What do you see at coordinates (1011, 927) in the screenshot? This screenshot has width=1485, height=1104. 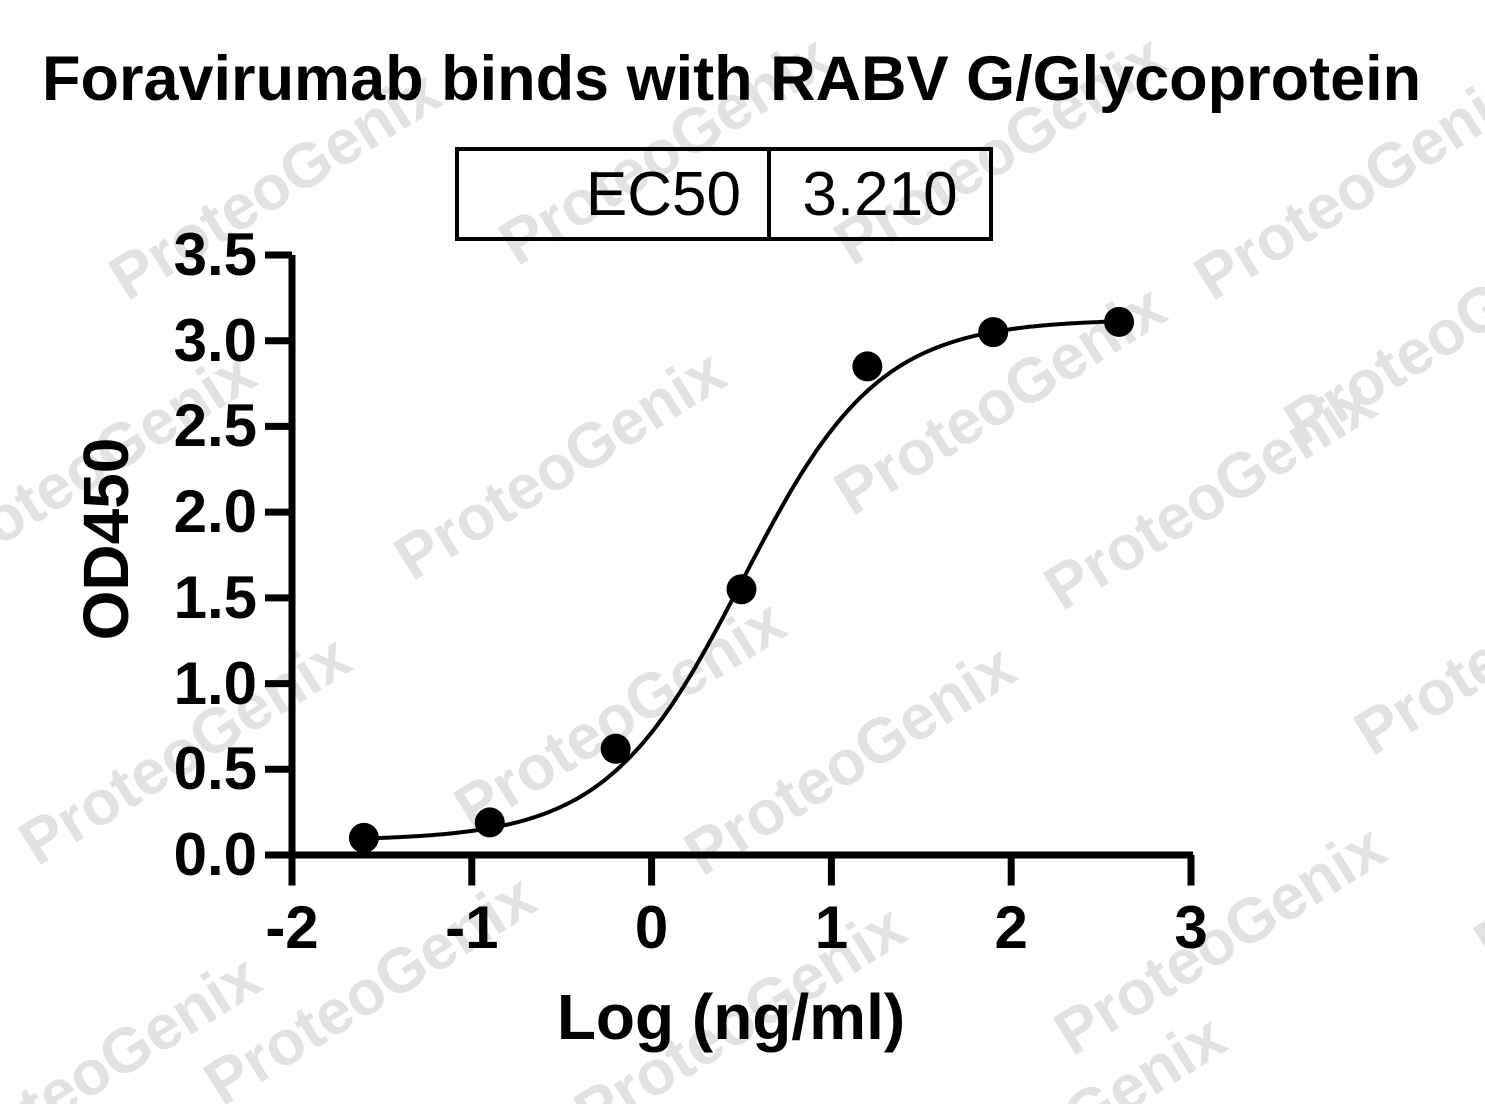 I see `x-tick-label: 2` at bounding box center [1011, 927].